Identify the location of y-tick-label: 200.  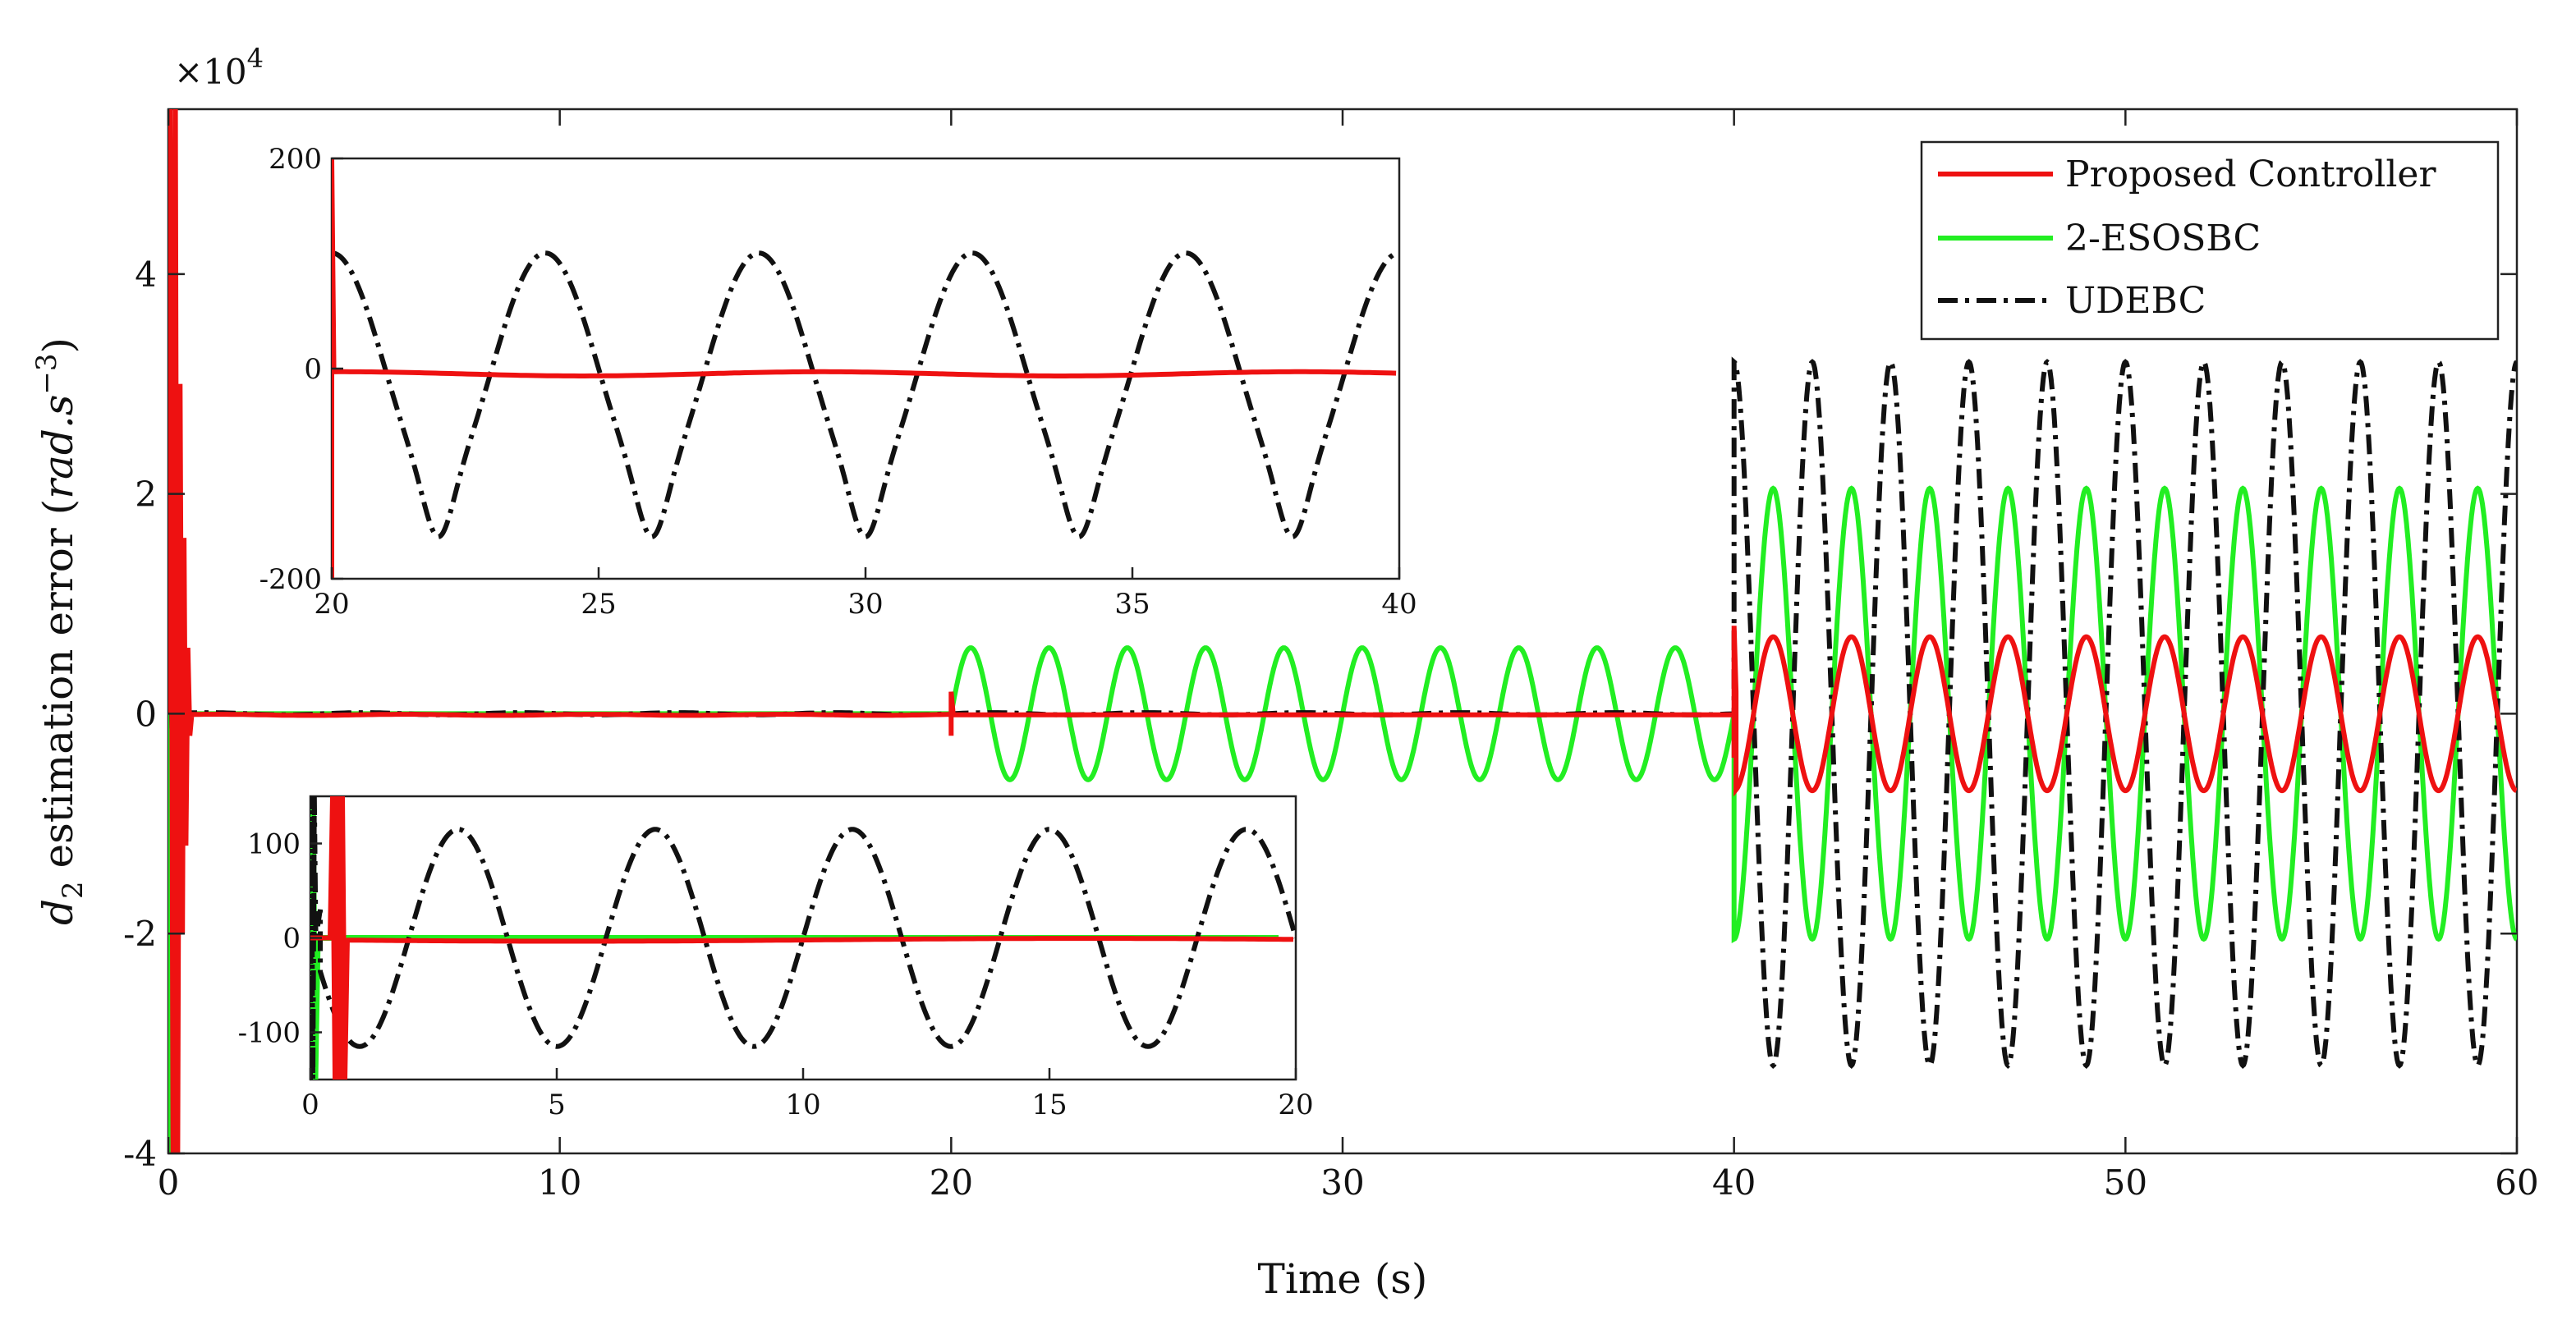
(295, 159).